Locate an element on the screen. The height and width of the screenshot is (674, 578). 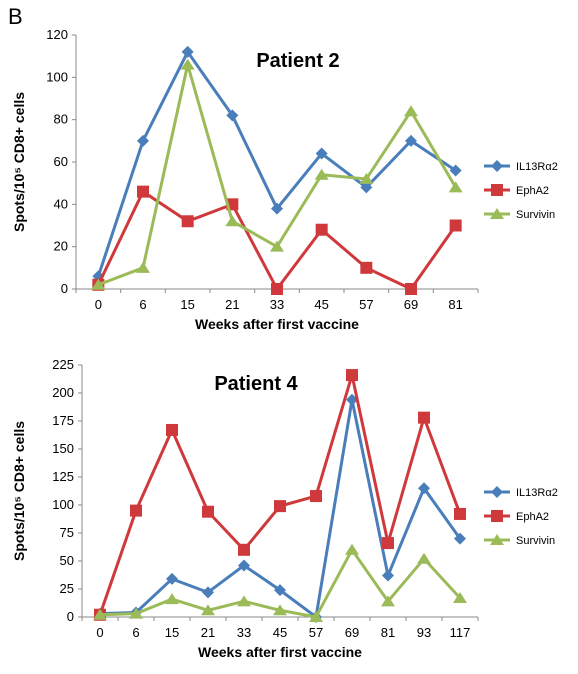
y-tick-label: 80 is located at coordinates (61, 119).